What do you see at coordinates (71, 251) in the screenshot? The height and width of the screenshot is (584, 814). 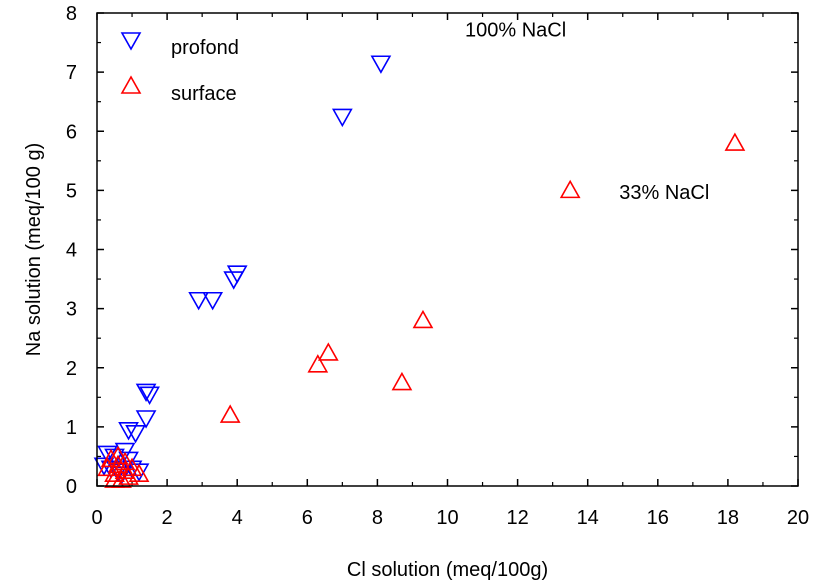 I see `y-tick-label: 4` at bounding box center [71, 251].